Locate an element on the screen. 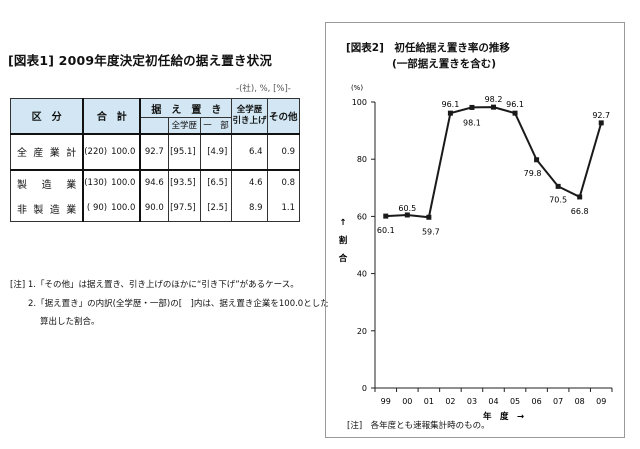 The image size is (640, 449). row-other: 0.8 is located at coordinates (283, 182).